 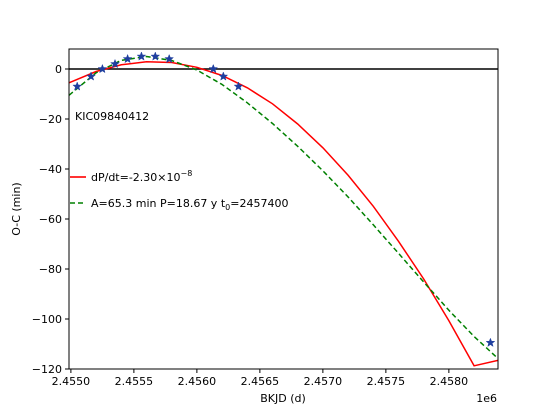 What do you see at coordinates (134, 381) in the screenshot?
I see `x-tick-label: 2.4555` at bounding box center [134, 381].